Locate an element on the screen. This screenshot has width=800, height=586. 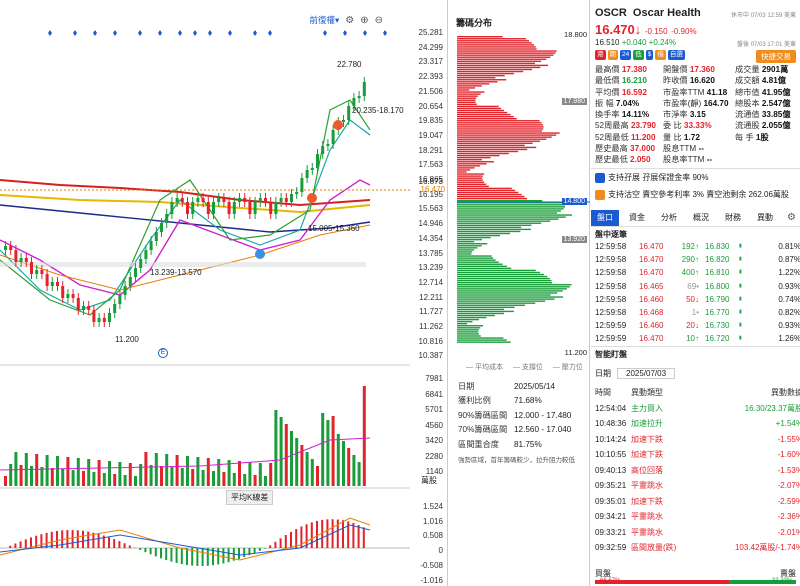
close-icon: ⊖ is located at coordinates (378, 20).